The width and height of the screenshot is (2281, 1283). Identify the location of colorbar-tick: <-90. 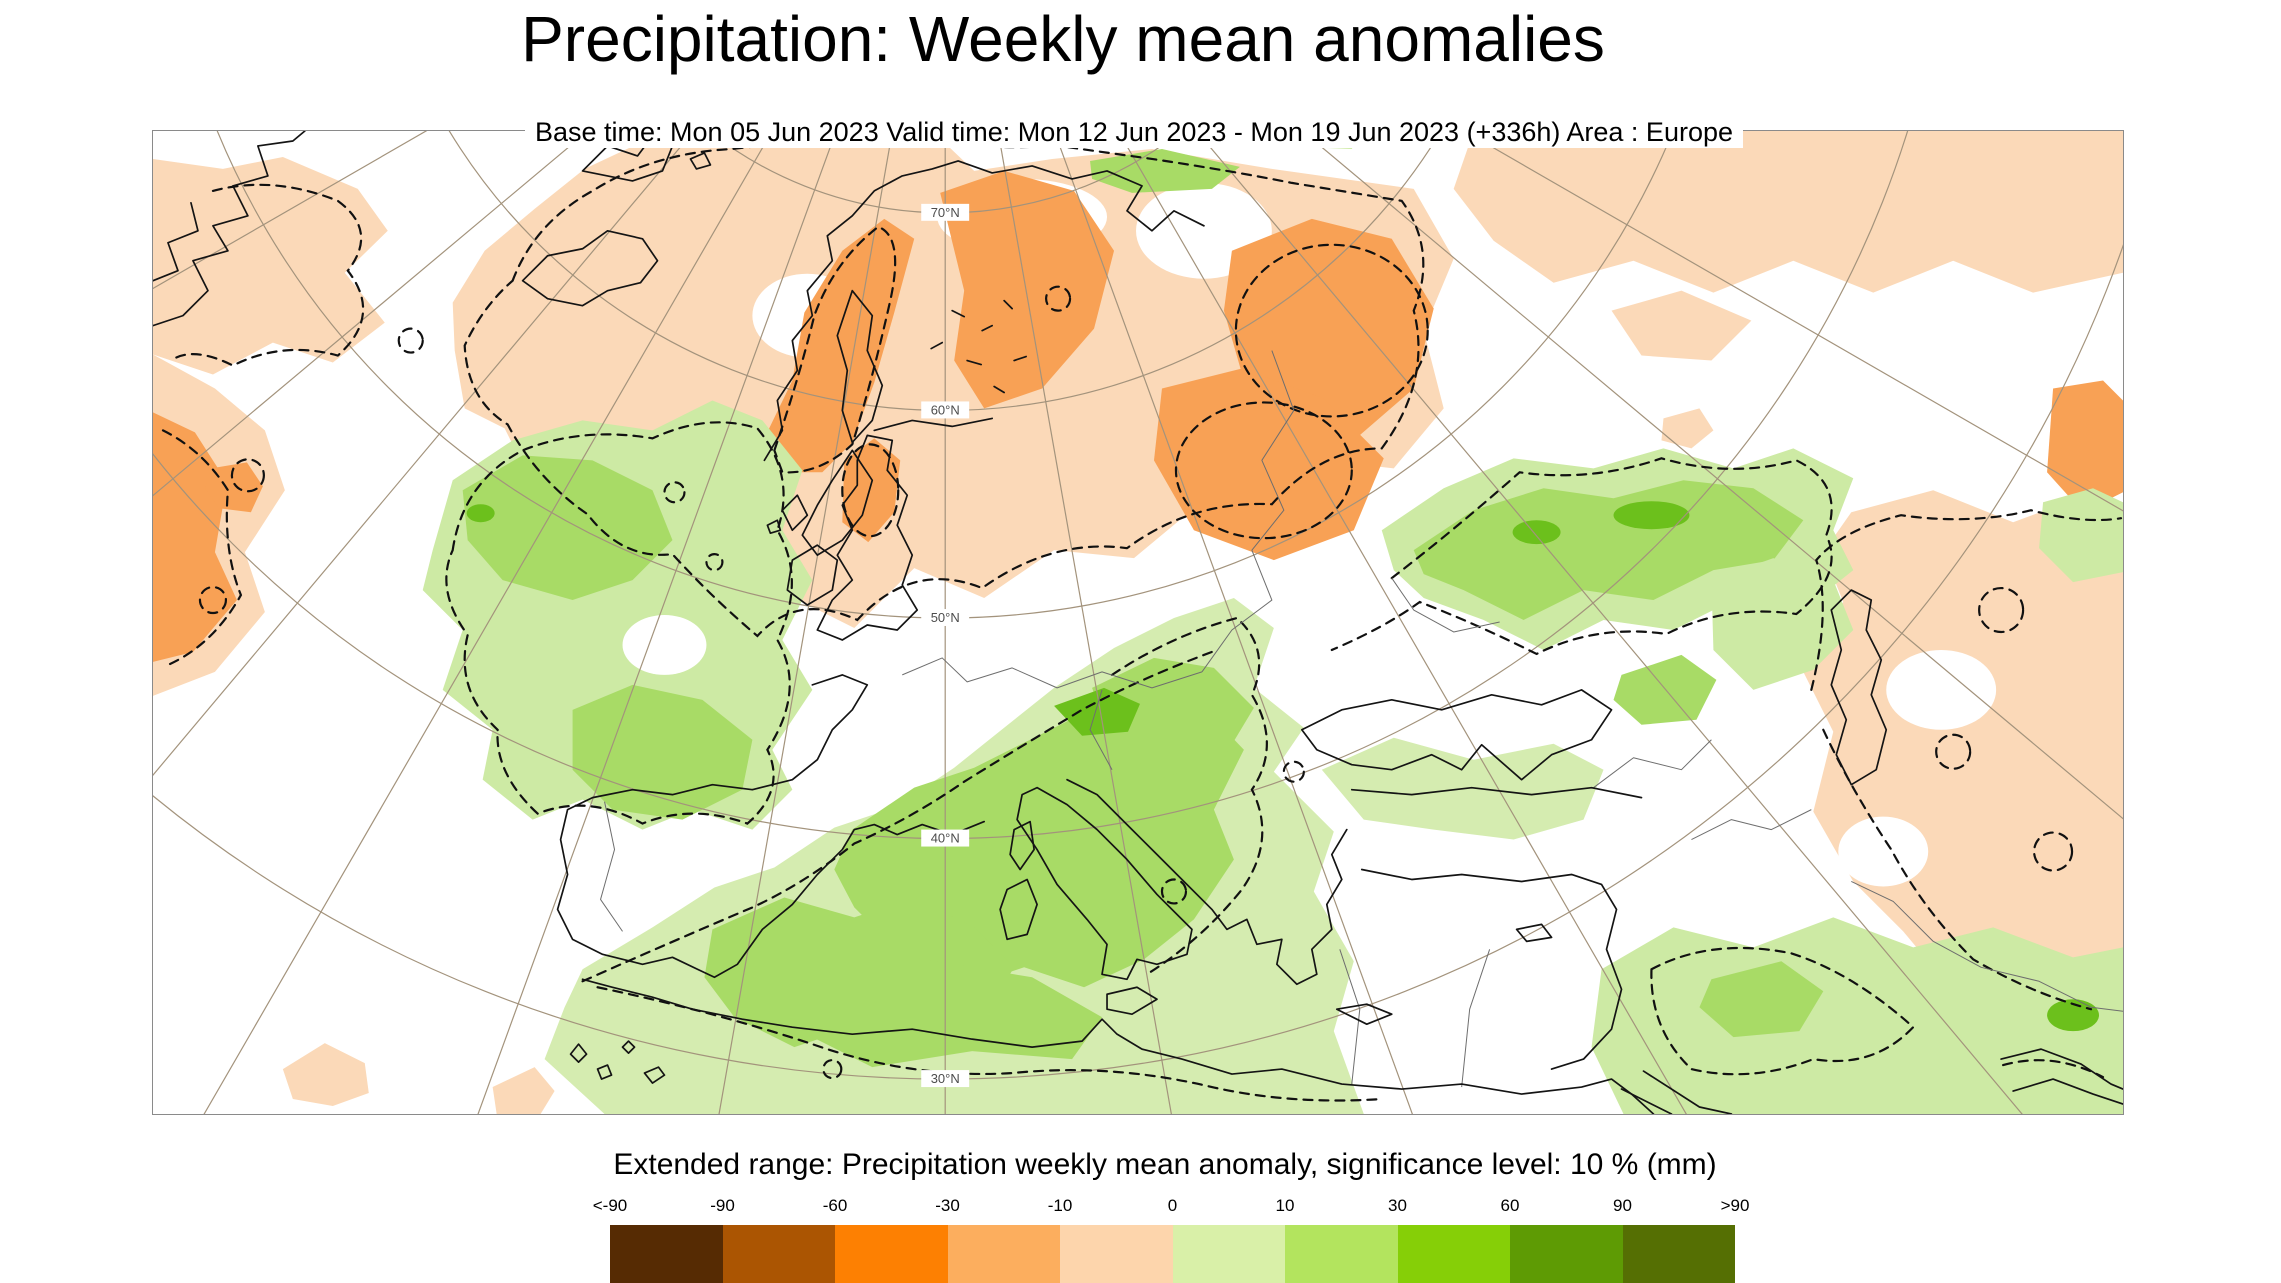
(610, 1205).